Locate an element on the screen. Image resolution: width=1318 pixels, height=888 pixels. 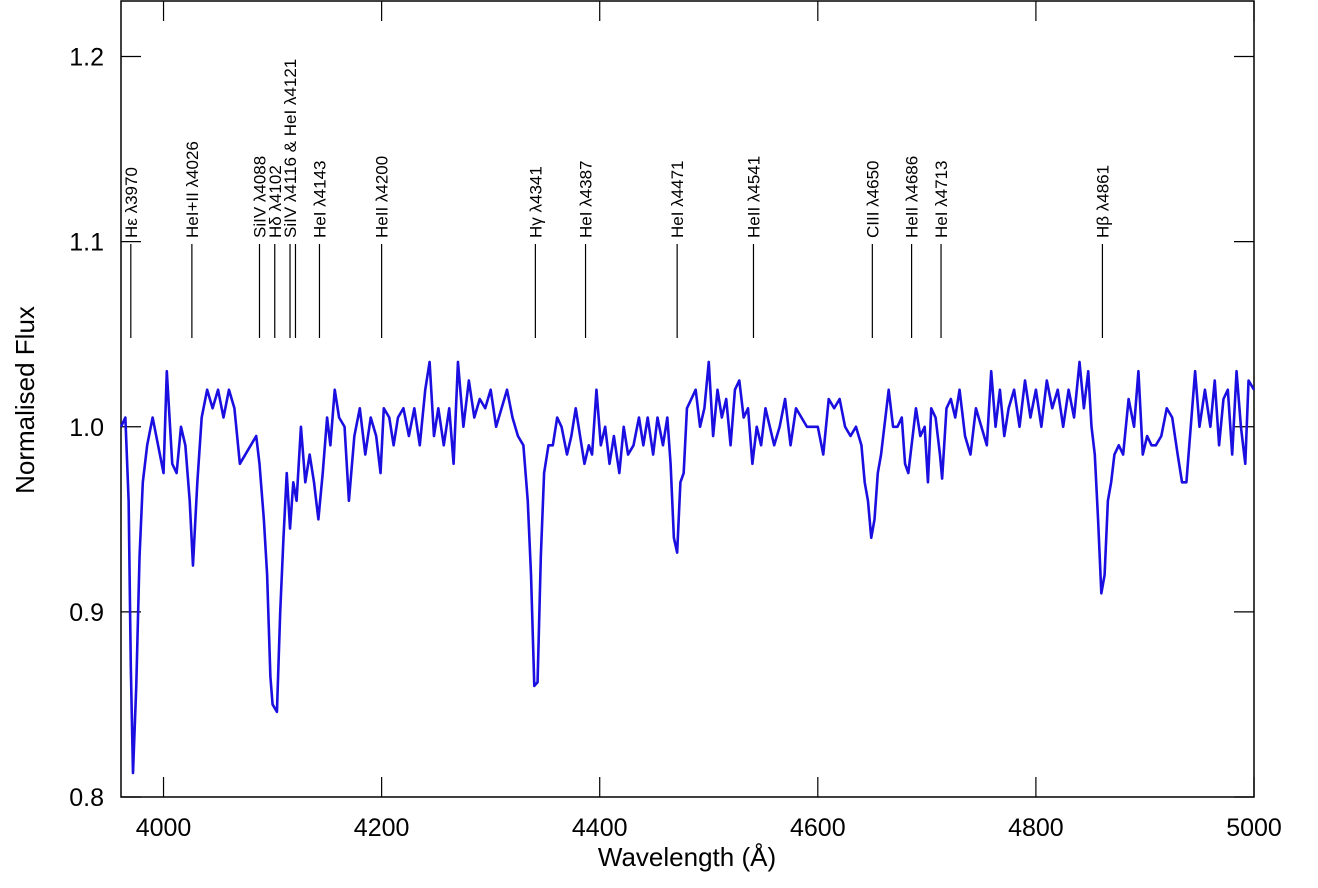
y-tick-label: 1.0 is located at coordinates (86, 428).